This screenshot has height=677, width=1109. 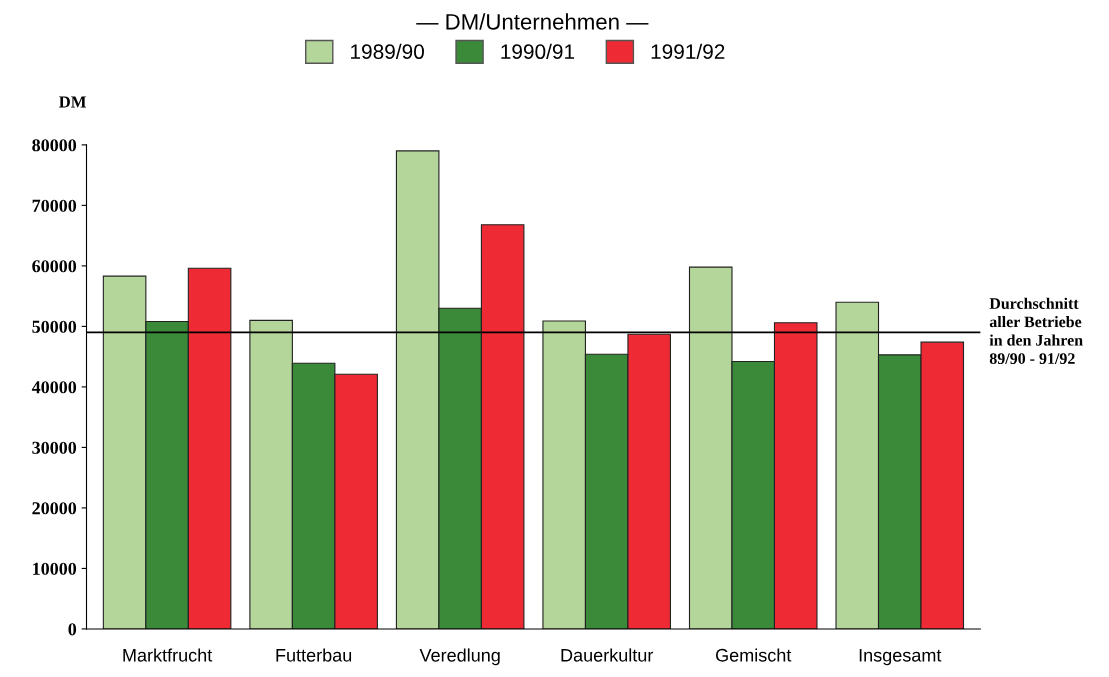 I want to click on y-tick-label: 50000, so click(x=54, y=326).